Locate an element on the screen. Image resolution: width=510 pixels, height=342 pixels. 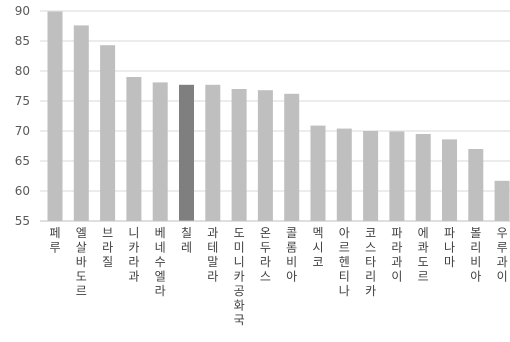
y-tick-label: 55 is located at coordinates (22, 221).